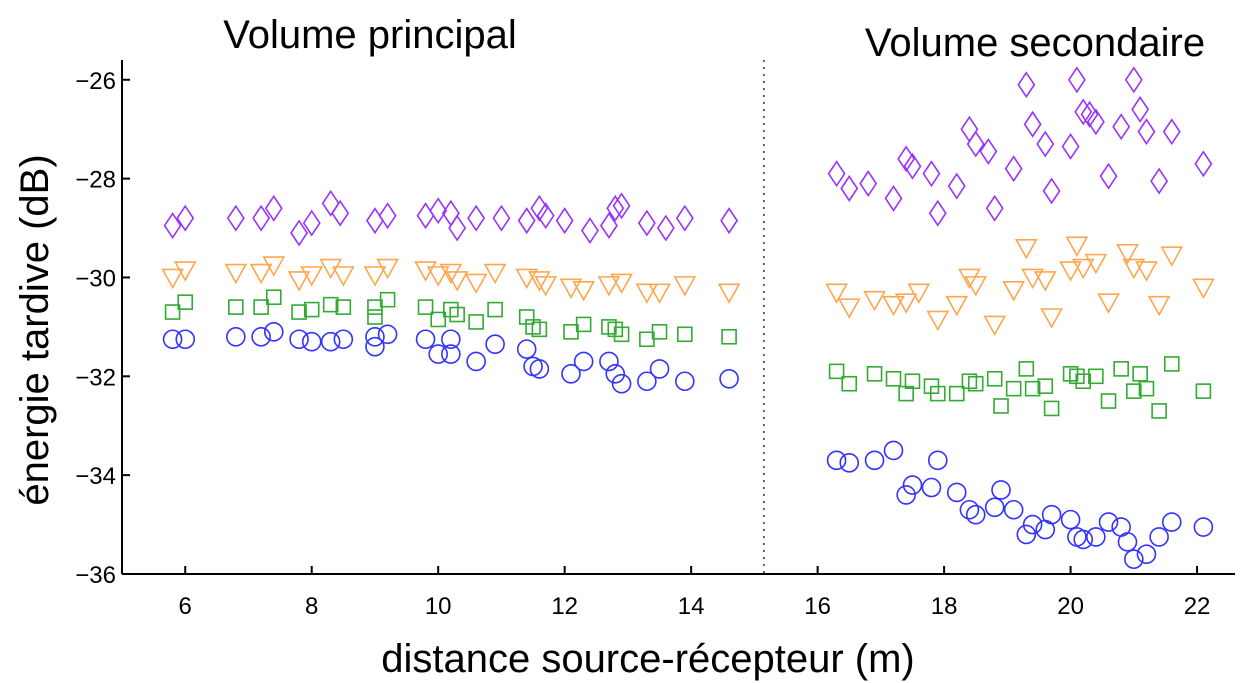  What do you see at coordinates (95, 180) in the screenshot?
I see `y-tick-label: −28` at bounding box center [95, 180].